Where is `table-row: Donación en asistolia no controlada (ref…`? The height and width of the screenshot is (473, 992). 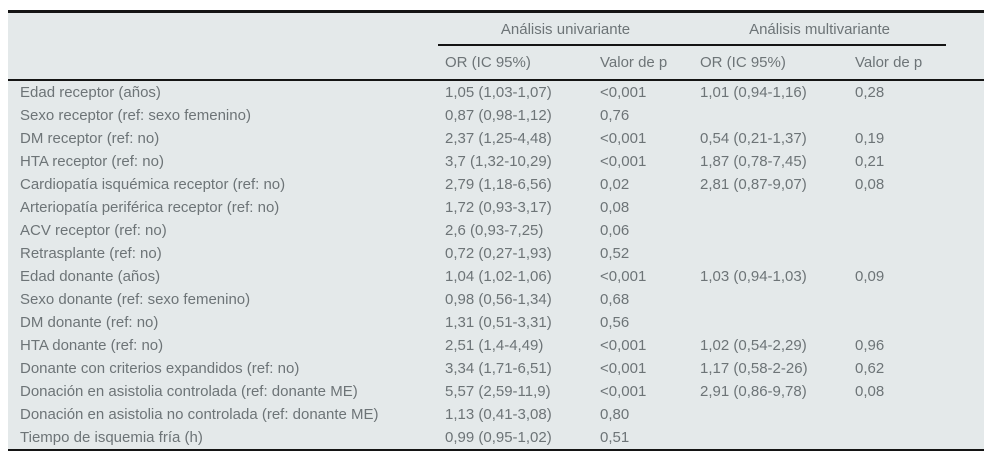
table-row: Donación en asistolia no controlada (ref… is located at coordinates (496, 414).